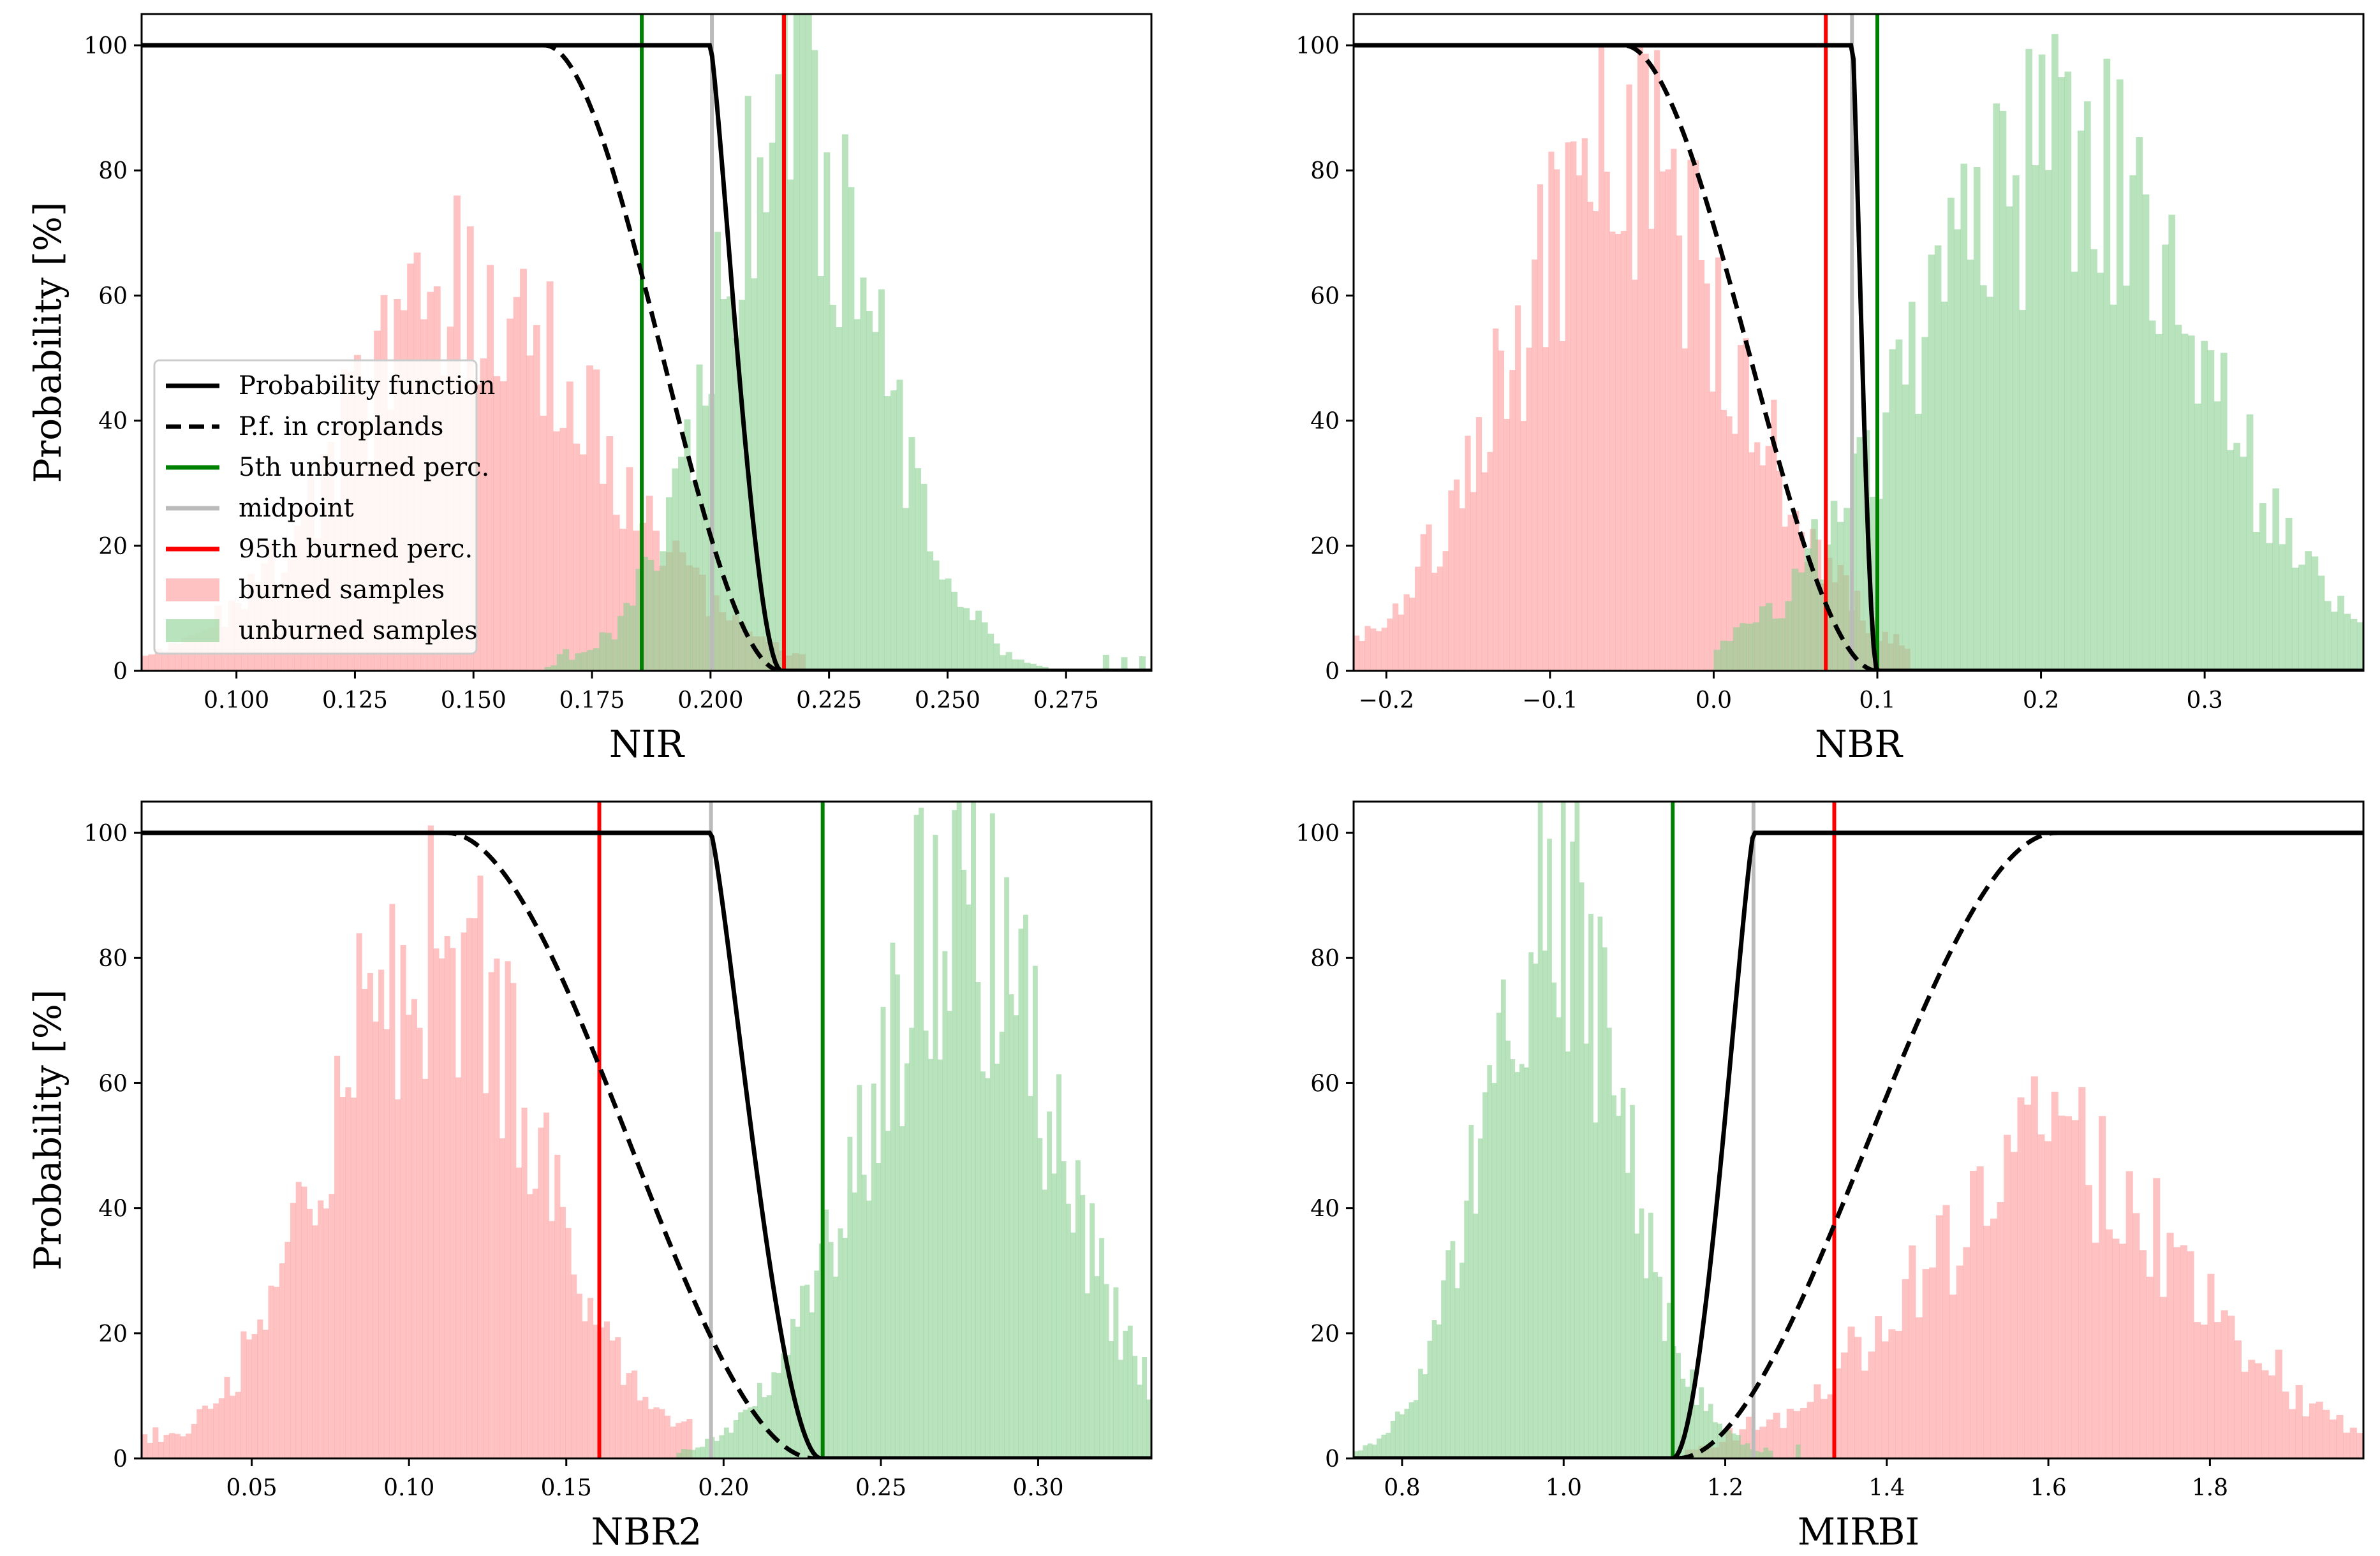 This screenshot has width=2380, height=1556. Describe the element at coordinates (1725, 1488) in the screenshot. I see `x-tick-label: 1.2` at that location.